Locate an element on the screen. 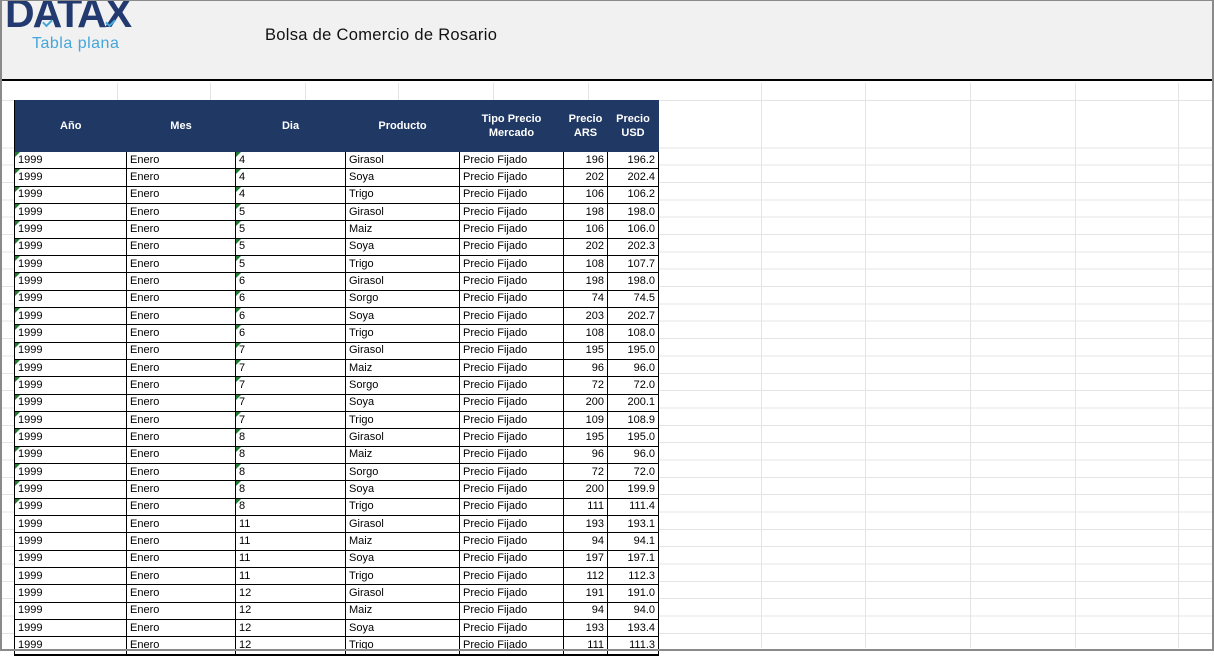 This screenshot has width=1214, height=656. cell-price-ars: 196 is located at coordinates (585, 161).